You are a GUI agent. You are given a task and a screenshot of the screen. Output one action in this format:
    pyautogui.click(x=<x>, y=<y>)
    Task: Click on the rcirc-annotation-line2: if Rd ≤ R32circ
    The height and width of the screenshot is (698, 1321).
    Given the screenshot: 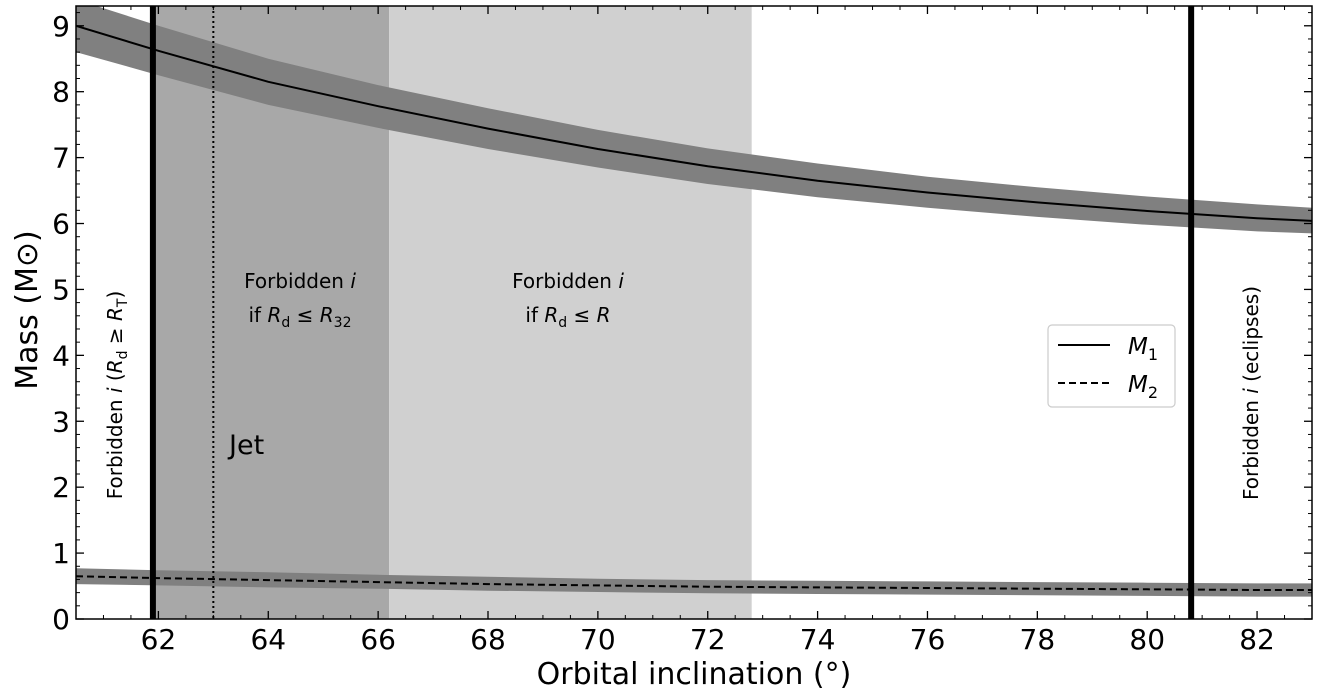 What is the action you would take?
    pyautogui.click(x=567, y=317)
    